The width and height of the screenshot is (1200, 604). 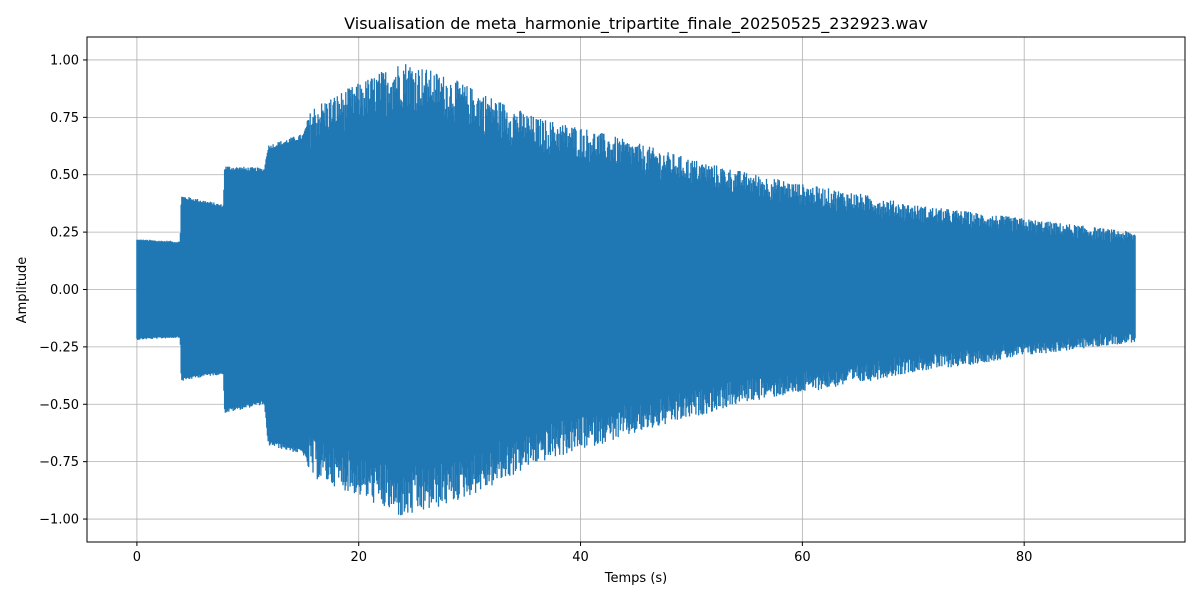 What do you see at coordinates (59, 520) in the screenshot?
I see `y-tick-label: −1.00` at bounding box center [59, 520].